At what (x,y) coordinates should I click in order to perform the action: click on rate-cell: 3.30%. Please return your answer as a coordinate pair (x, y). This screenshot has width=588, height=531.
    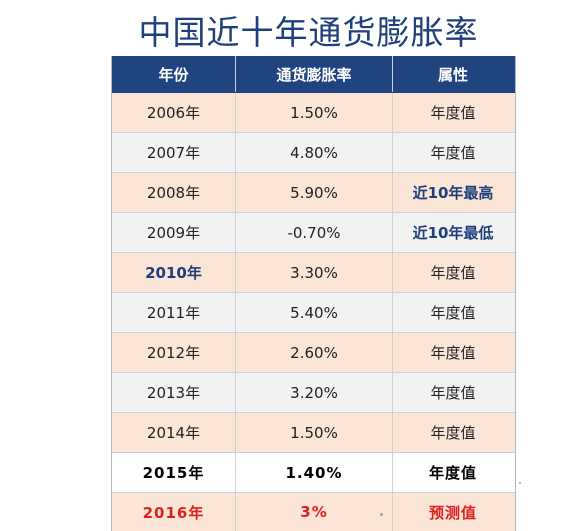
    Looking at the image, I should click on (314, 272).